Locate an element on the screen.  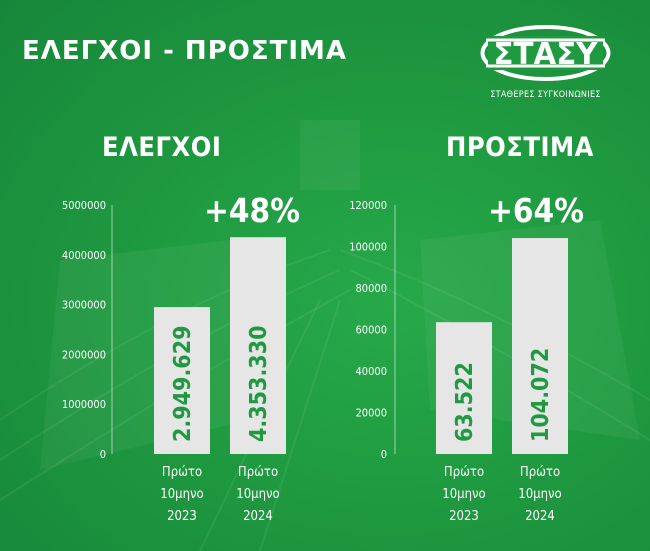
bar-value-label: 2.949.629 is located at coordinates (183, 383).